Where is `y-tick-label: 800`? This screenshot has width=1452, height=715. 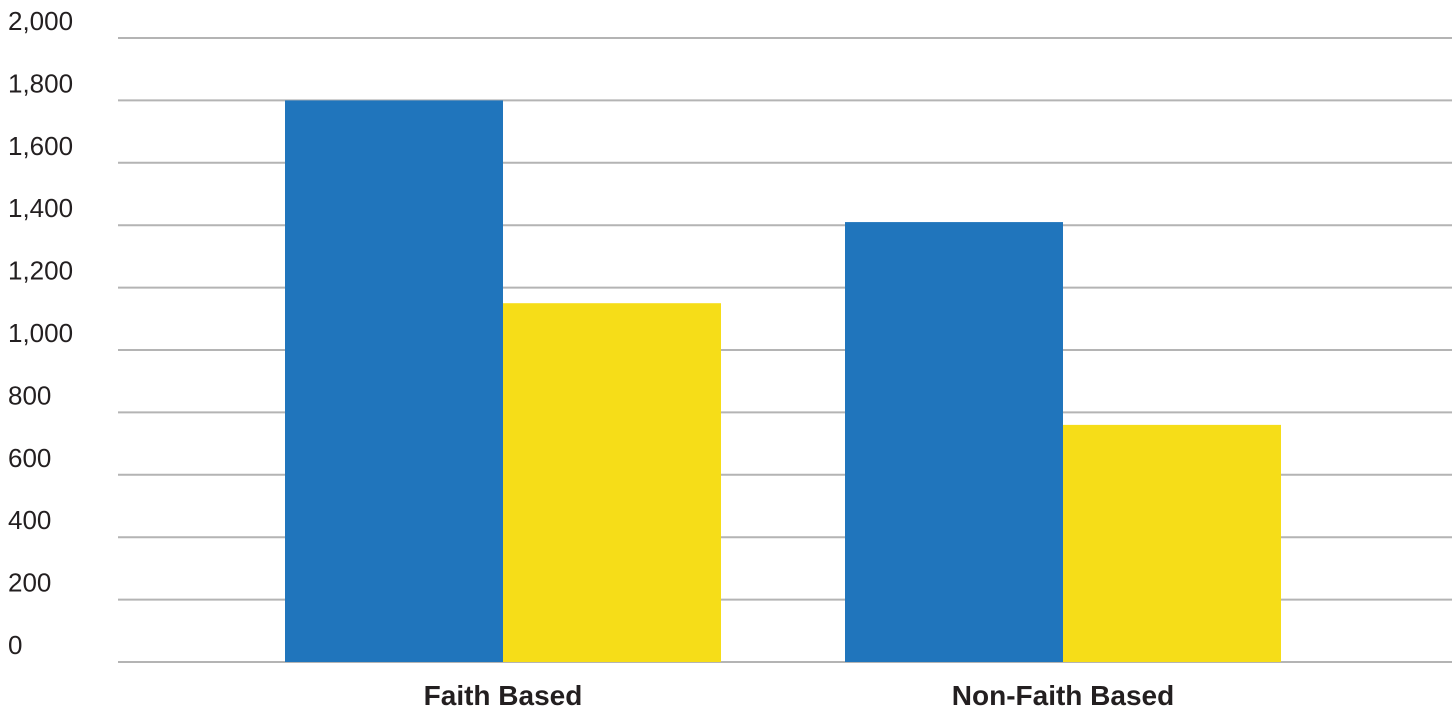 y-tick-label: 800 is located at coordinates (29, 395).